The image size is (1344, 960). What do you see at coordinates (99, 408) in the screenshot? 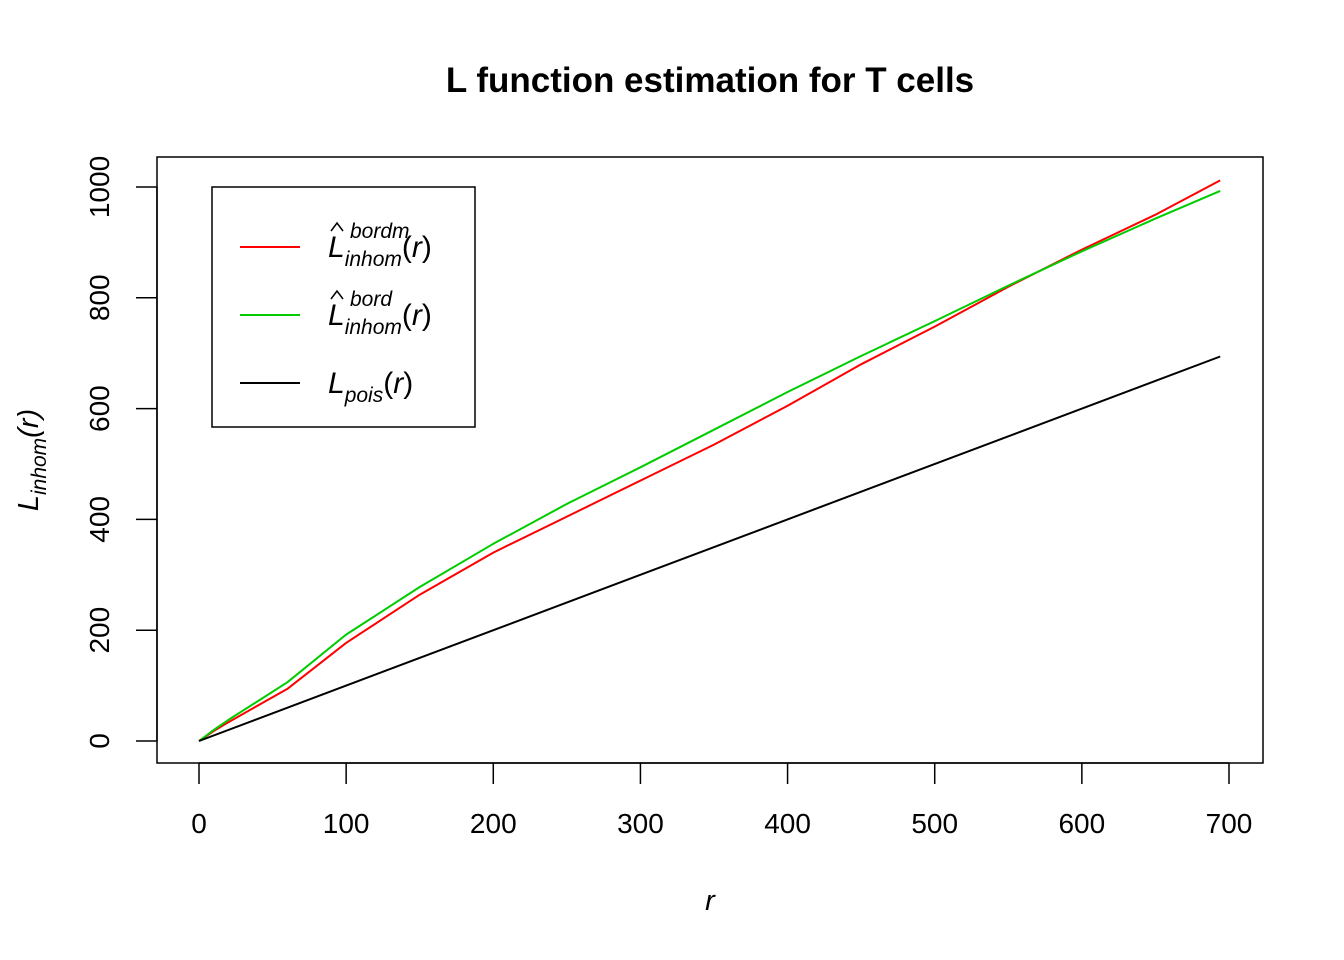
I see `y-tick-label: 600` at bounding box center [99, 408].